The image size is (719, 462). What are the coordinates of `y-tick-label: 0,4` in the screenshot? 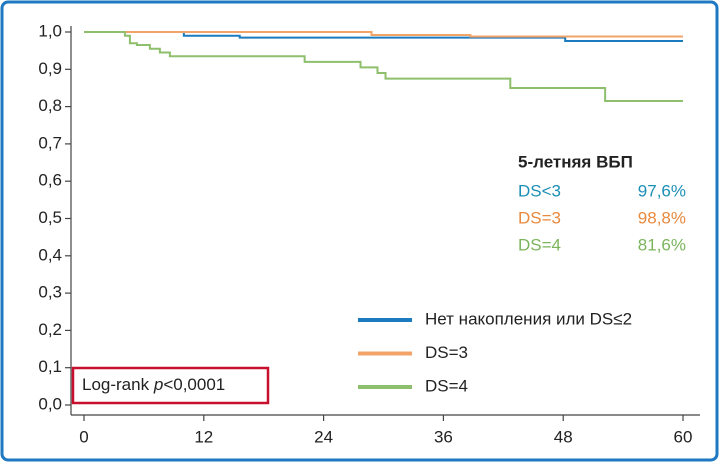 It's located at (50, 254).